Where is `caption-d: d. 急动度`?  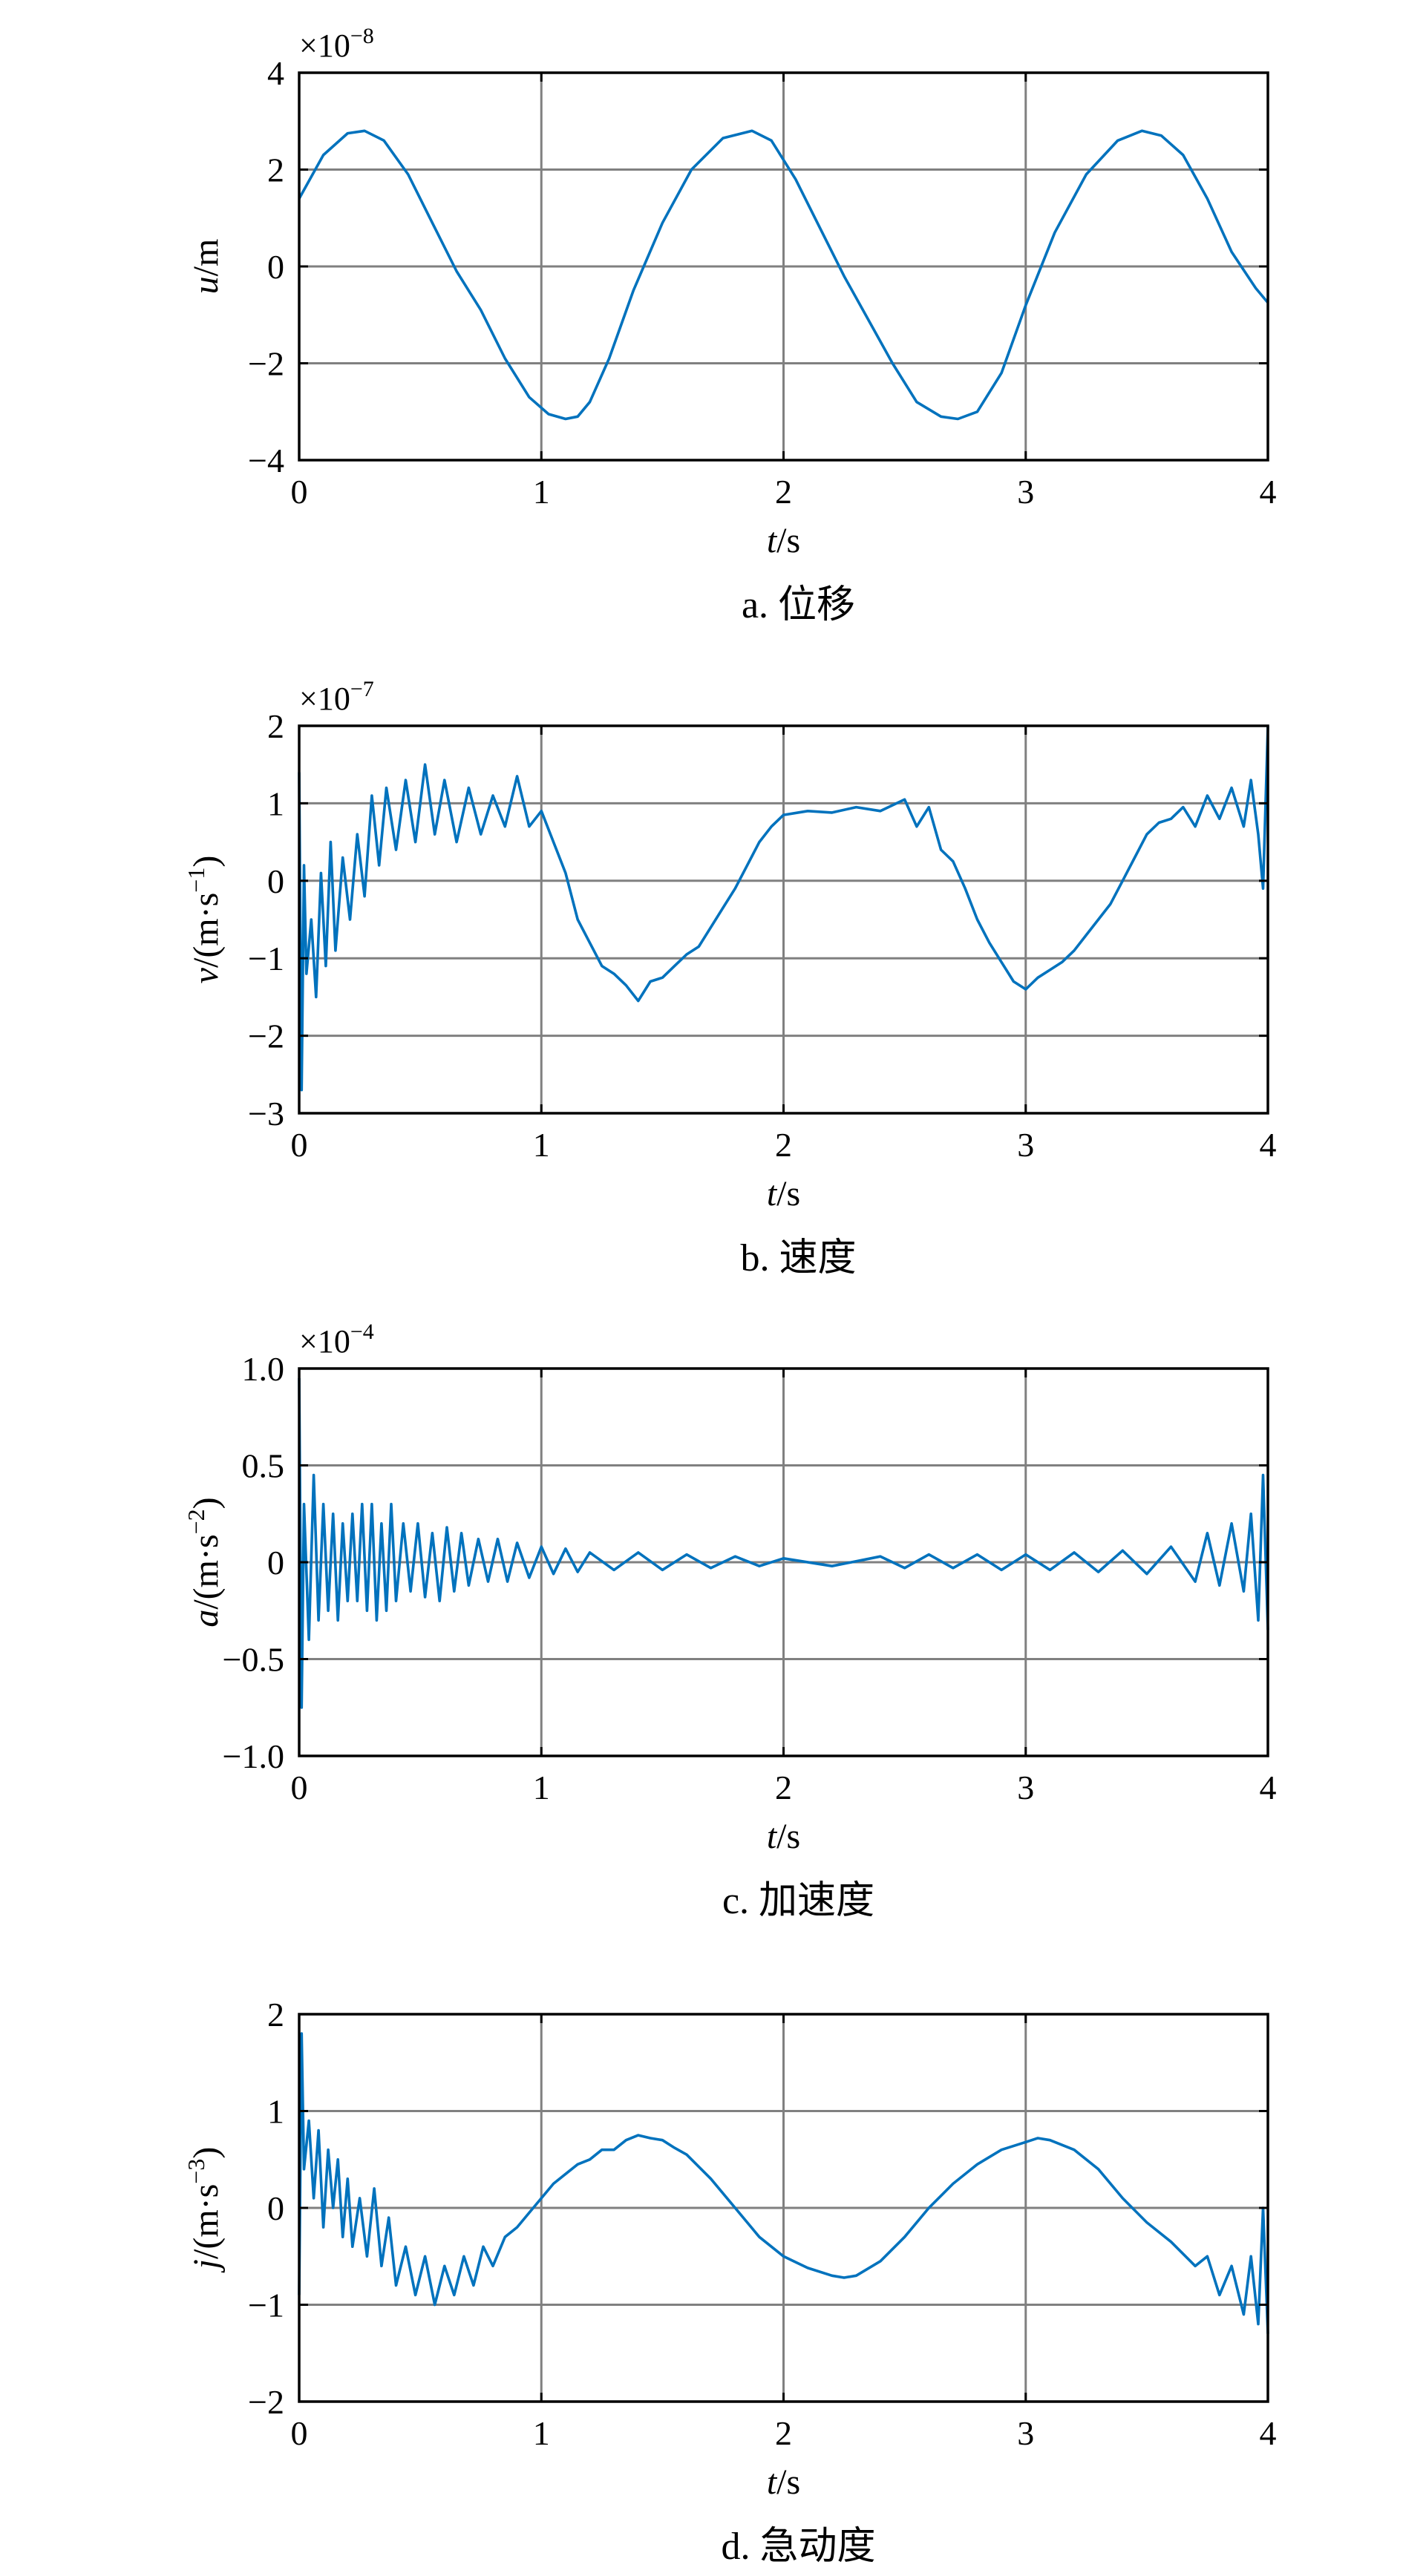 caption-d: d. 急动度 is located at coordinates (798, 2547).